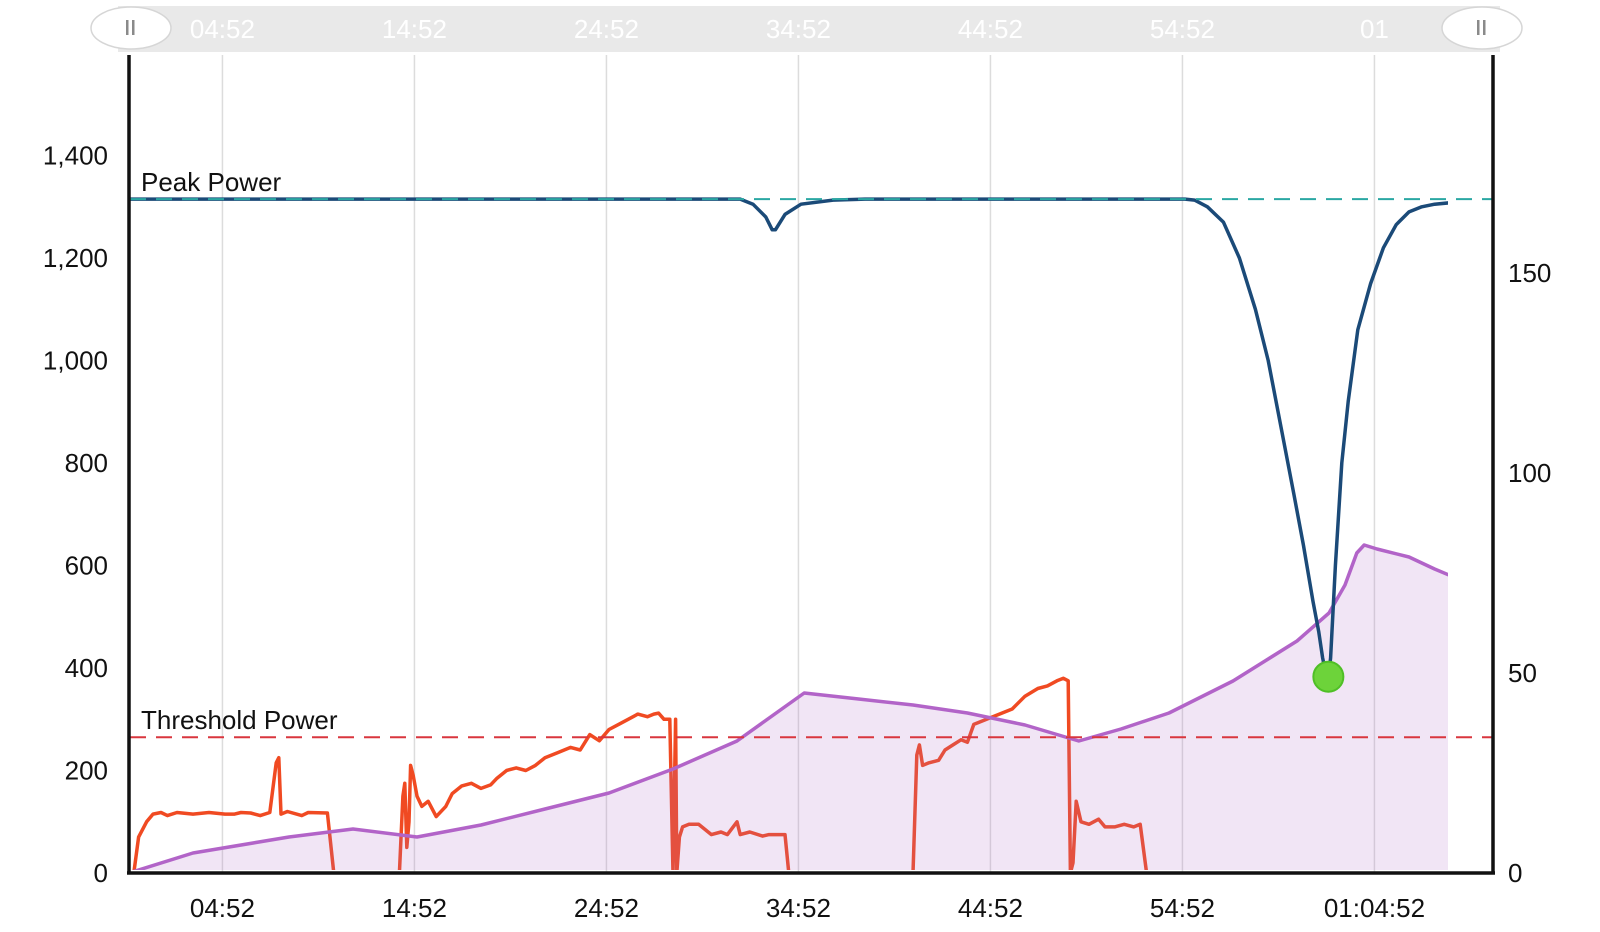 This screenshot has height=932, width=1600. Describe the element at coordinates (640, 773) in the screenshot. I see `series-0-line` at that location.